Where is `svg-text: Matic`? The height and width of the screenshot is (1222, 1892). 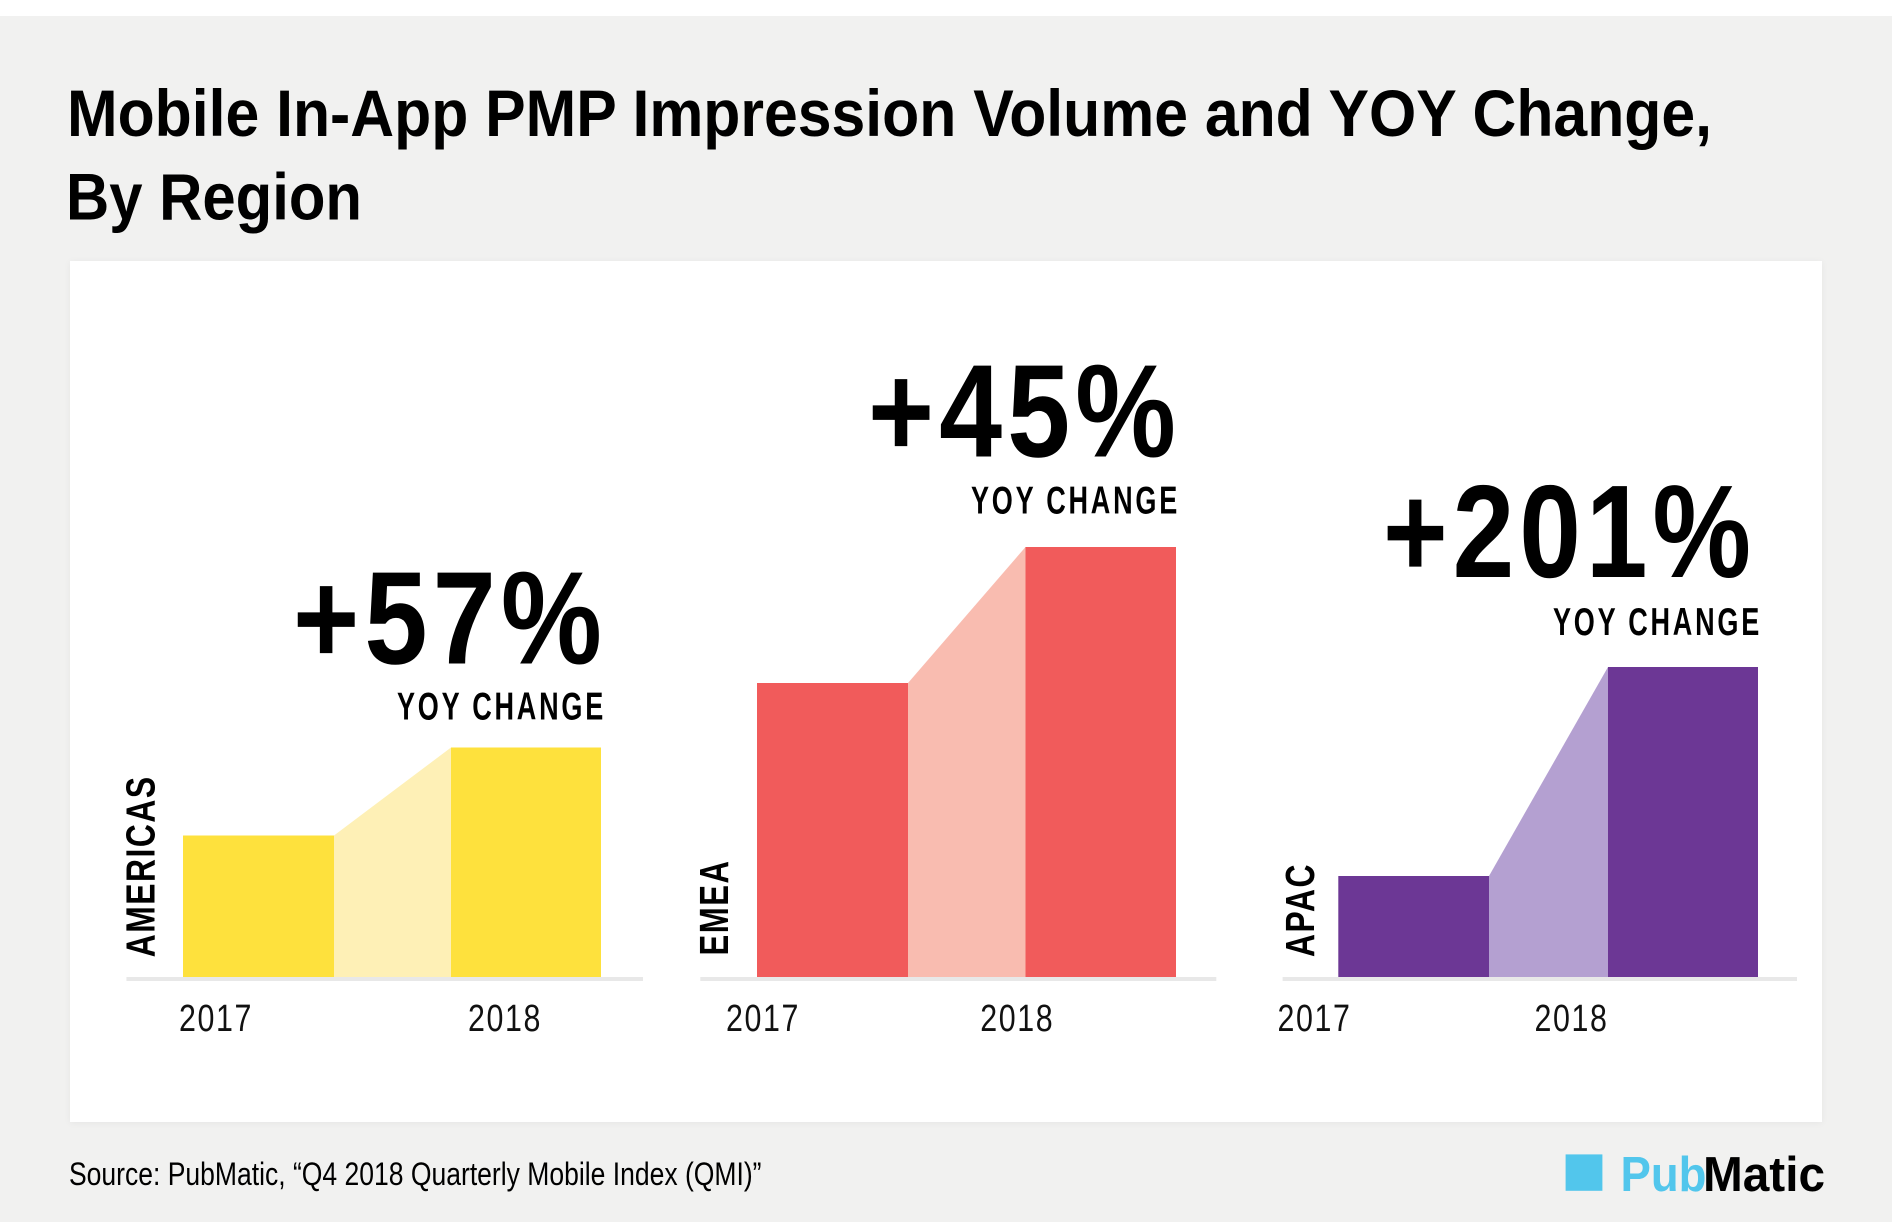
svg-text: Matic is located at coordinates (1764, 1174).